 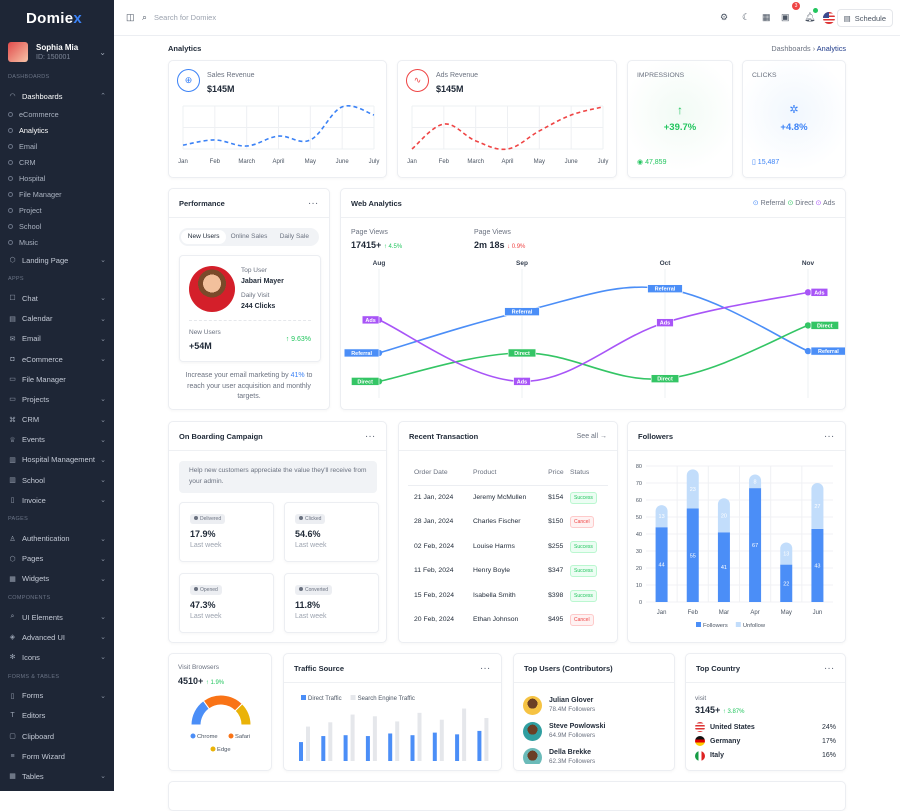 I want to click on sidebar-subitem-label: Hospital, so click(x=32, y=178).